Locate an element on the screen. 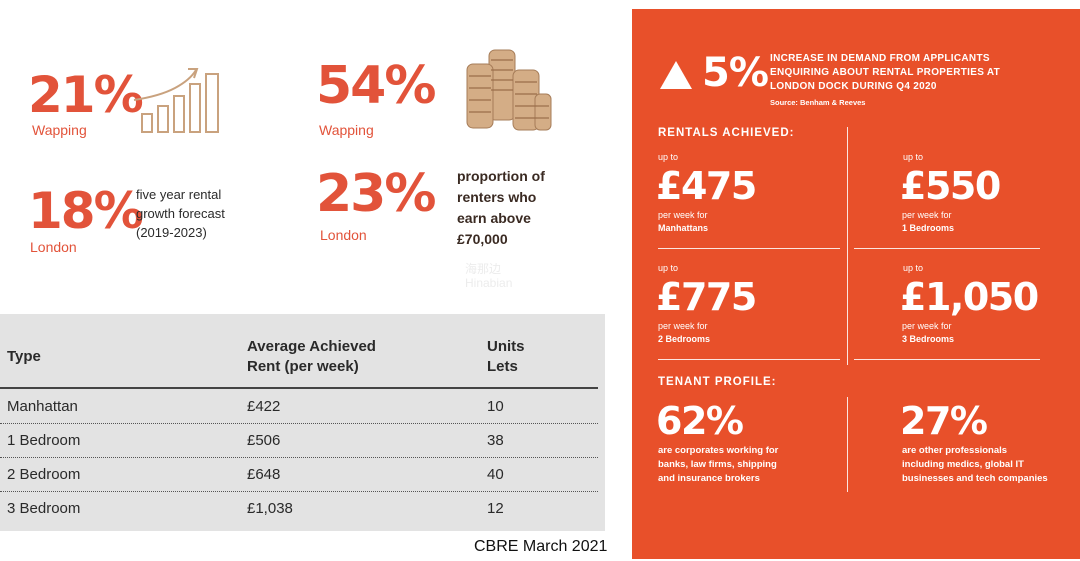 The image size is (1080, 561). rental-desc: per week for 3 Bedrooms is located at coordinates (928, 332).